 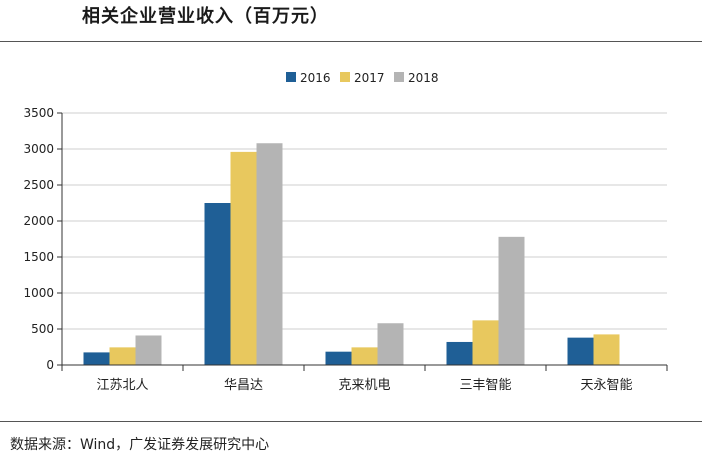 What do you see at coordinates (423, 78) in the screenshot?
I see `legend-label-2018: 2018` at bounding box center [423, 78].